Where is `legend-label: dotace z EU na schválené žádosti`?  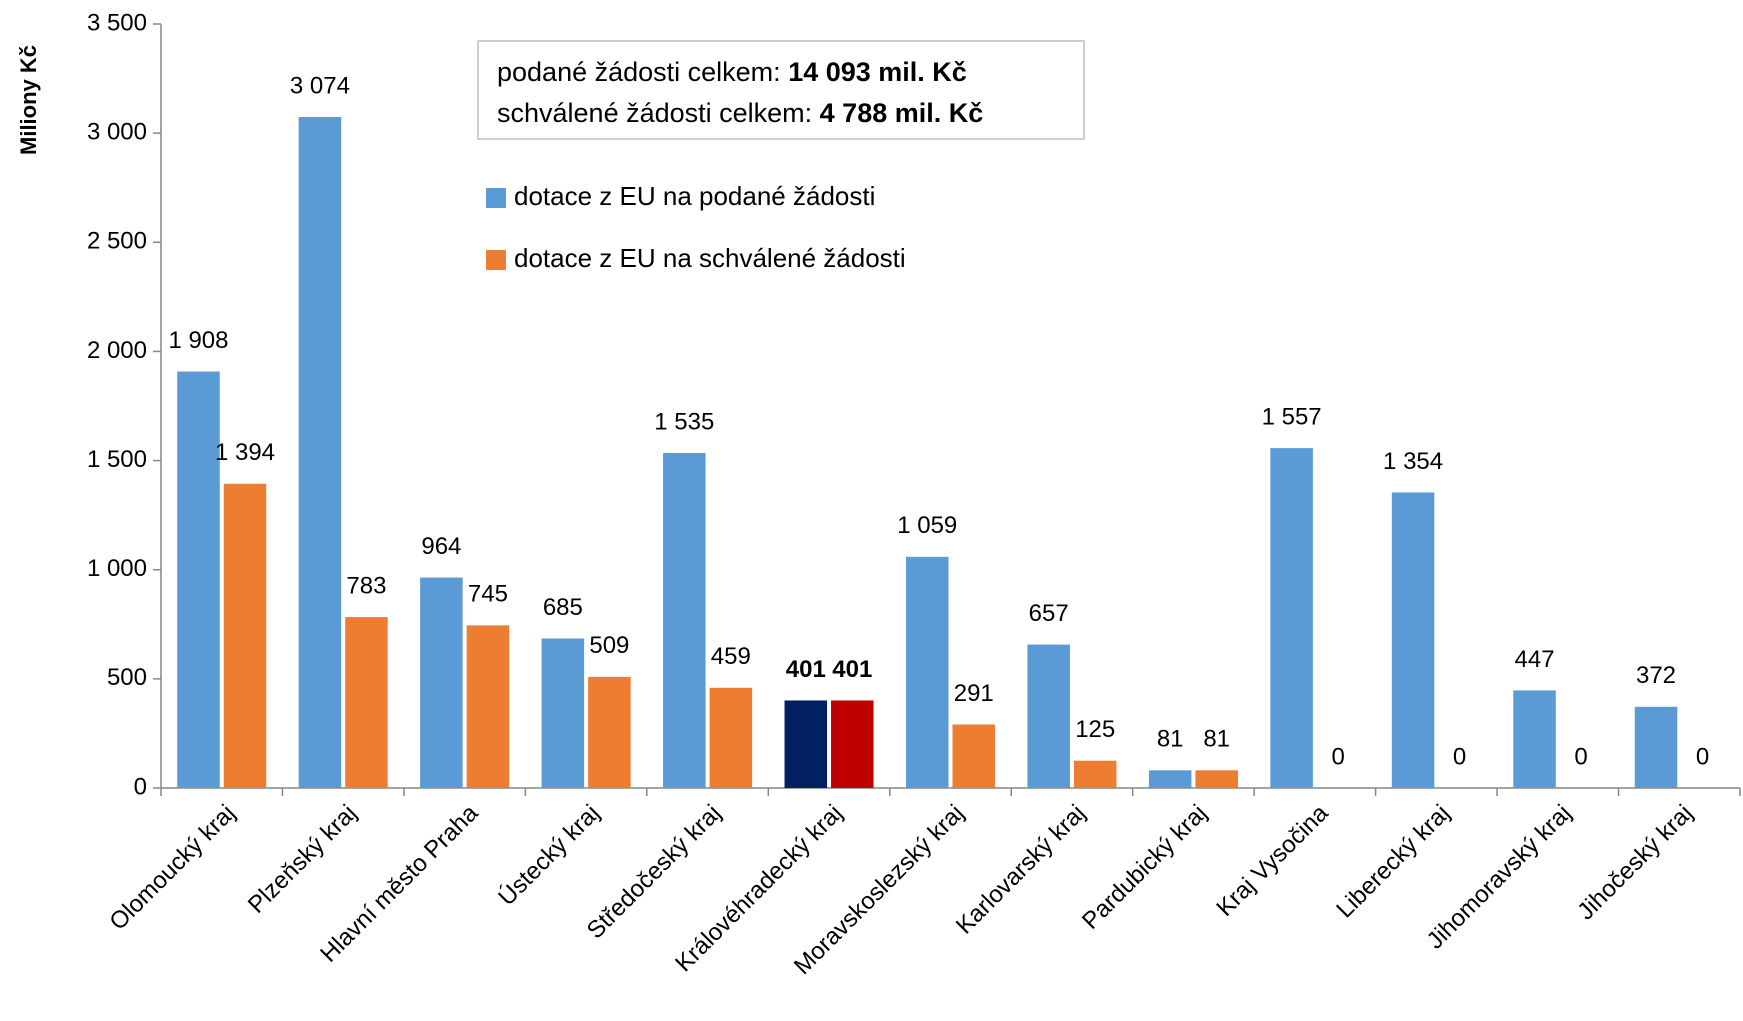
legend-label: dotace z EU na schválené žádosti is located at coordinates (710, 258).